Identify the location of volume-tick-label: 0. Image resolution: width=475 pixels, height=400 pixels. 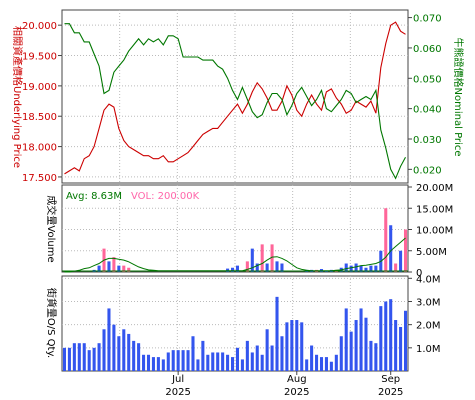
(419, 273).